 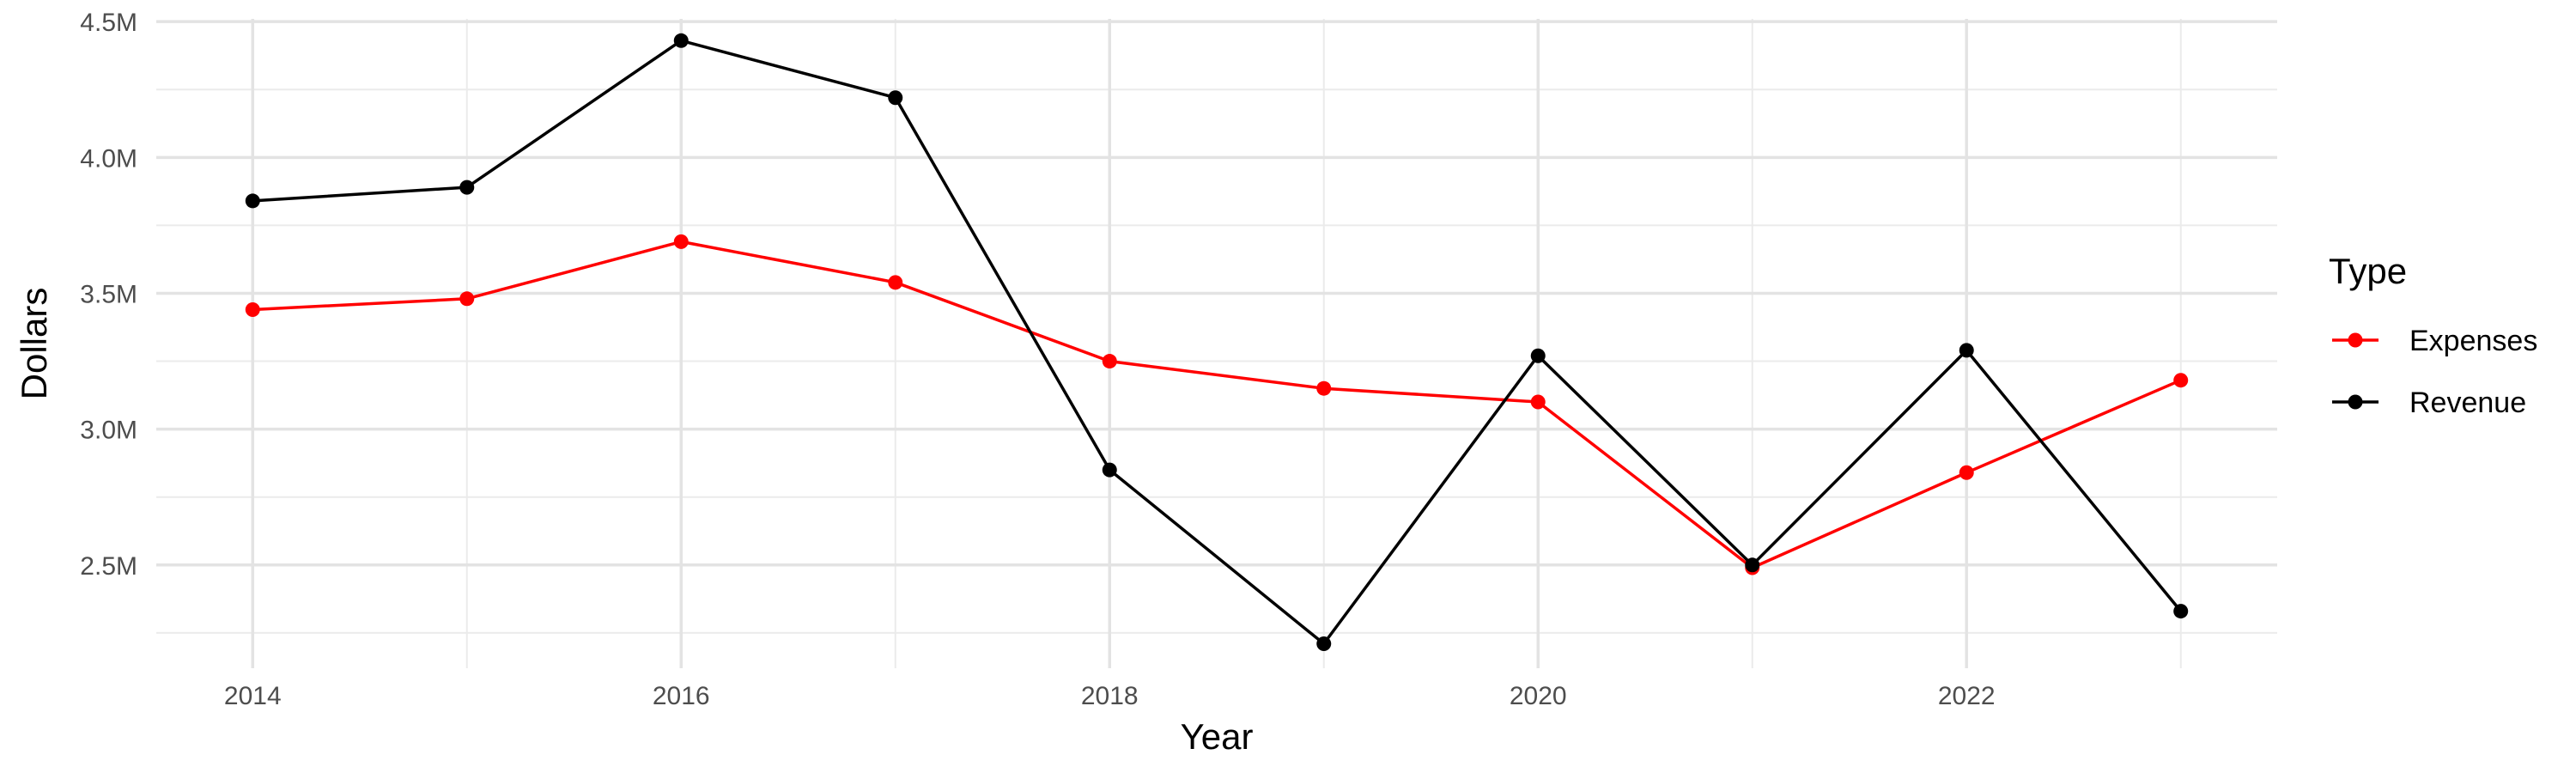 I want to click on x-tick-label: 2014, so click(x=253, y=696).